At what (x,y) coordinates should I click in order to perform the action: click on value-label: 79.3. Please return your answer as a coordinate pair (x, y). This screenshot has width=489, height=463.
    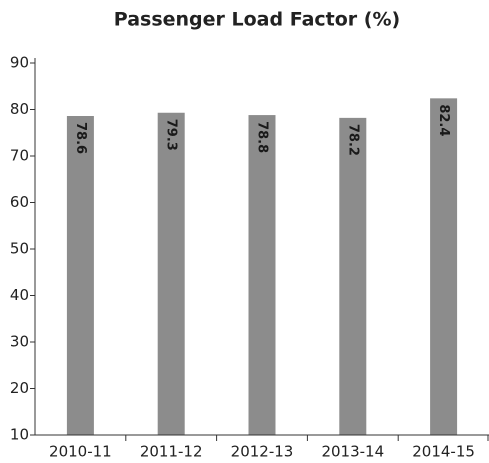
    Looking at the image, I should click on (171, 135).